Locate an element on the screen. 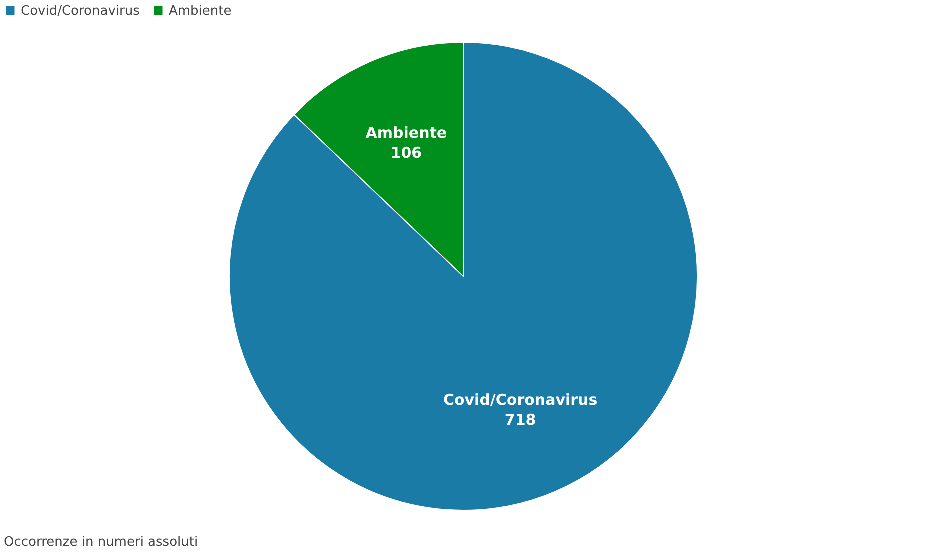 The height and width of the screenshot is (553, 927). data-label: 718 is located at coordinates (520, 419).